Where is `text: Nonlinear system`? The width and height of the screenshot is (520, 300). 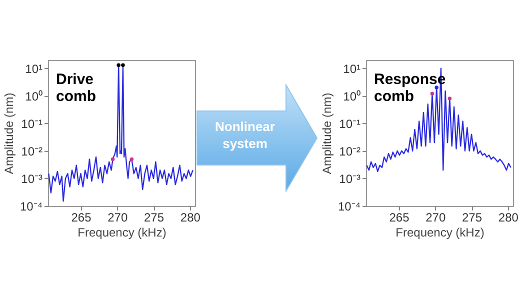
text: Nonlinear system is located at coordinates (245, 135).